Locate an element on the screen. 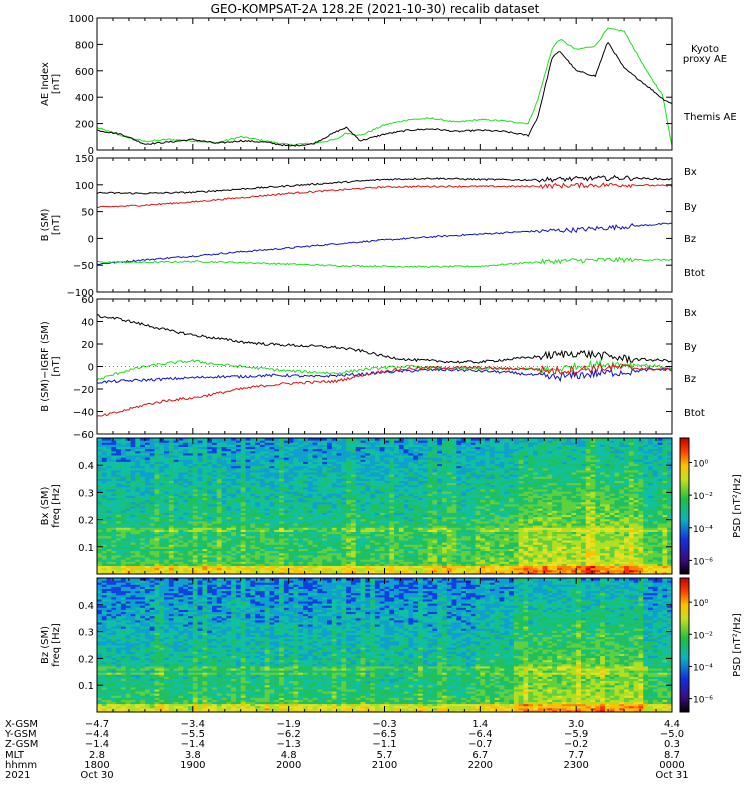 The image size is (750, 800). y-tick-label: 60 is located at coordinates (87, 300).